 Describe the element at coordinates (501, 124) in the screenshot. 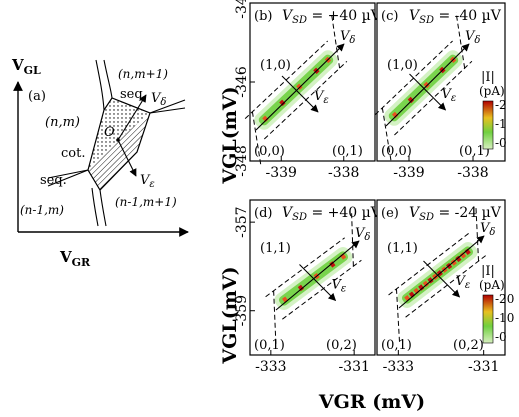

I see `colorbar-tick-label: -1` at that location.